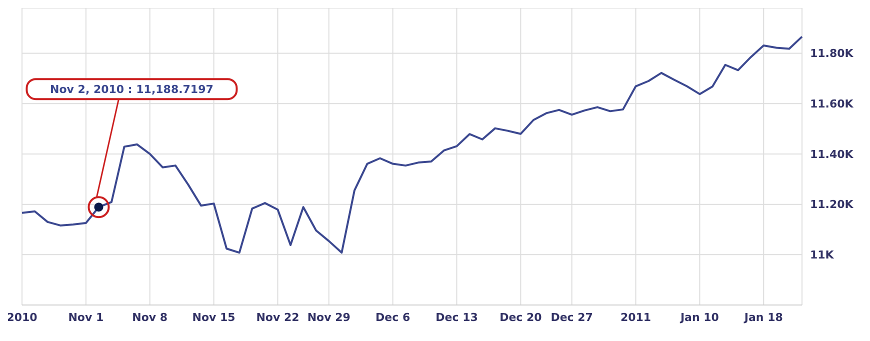  What do you see at coordinates (832, 53) in the screenshot?
I see `y-tick-label: 11.80K` at bounding box center [832, 53].